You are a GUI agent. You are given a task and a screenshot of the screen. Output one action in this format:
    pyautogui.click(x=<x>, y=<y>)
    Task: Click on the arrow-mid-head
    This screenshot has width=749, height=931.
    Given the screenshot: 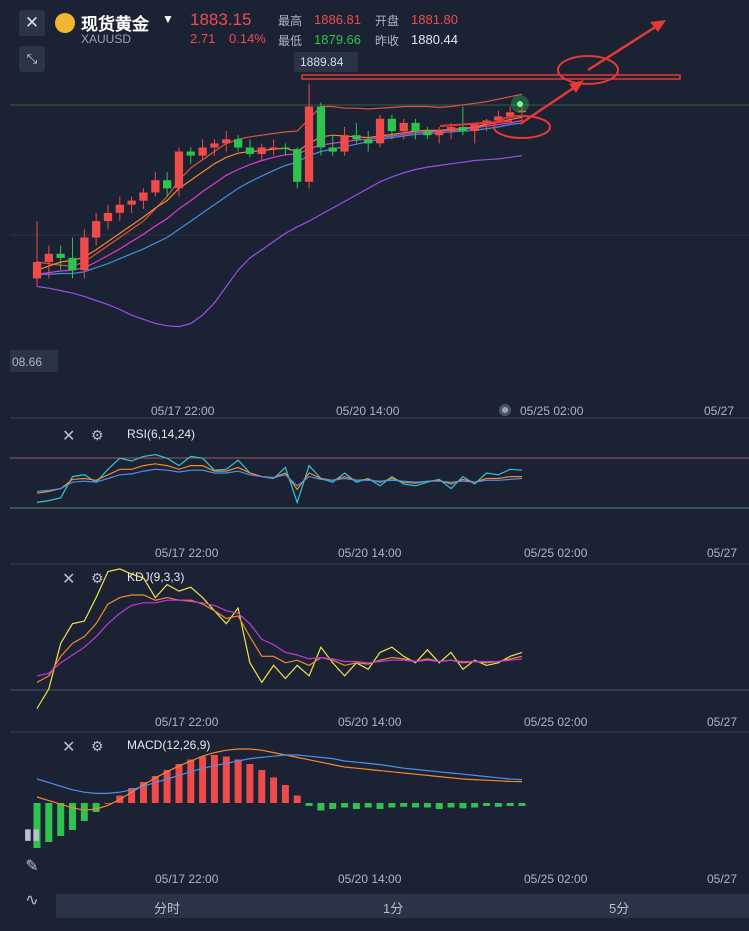 What is the action you would take?
    pyautogui.click(x=576, y=86)
    